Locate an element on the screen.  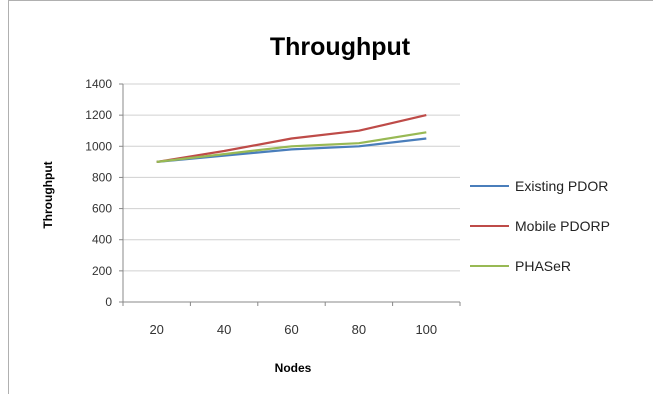
image-left-border is located at coordinates (8, 197).